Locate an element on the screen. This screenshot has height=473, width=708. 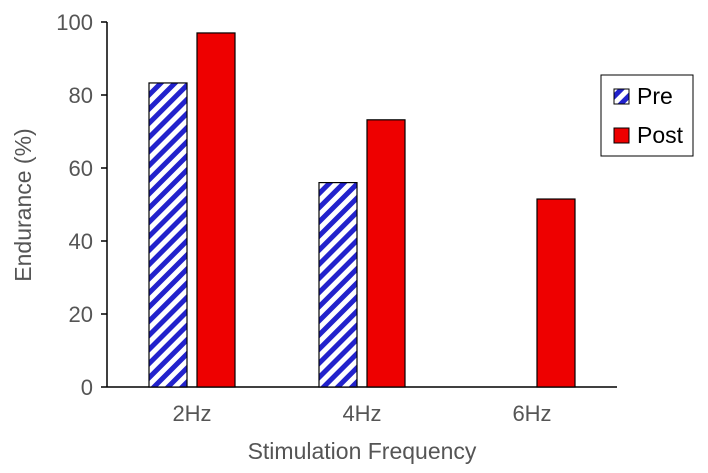
y-tick-label: 0 is located at coordinates (87, 387).